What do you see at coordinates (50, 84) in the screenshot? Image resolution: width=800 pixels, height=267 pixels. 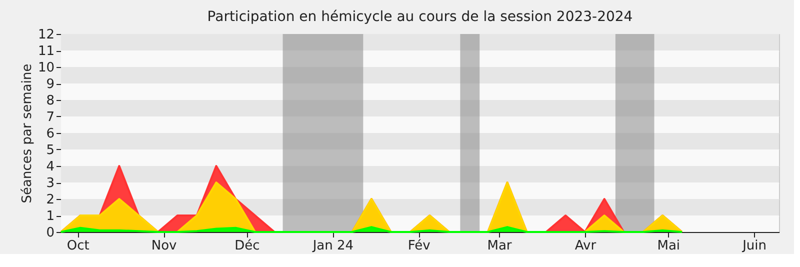 I see `y-tick-label: 9` at bounding box center [50, 84].